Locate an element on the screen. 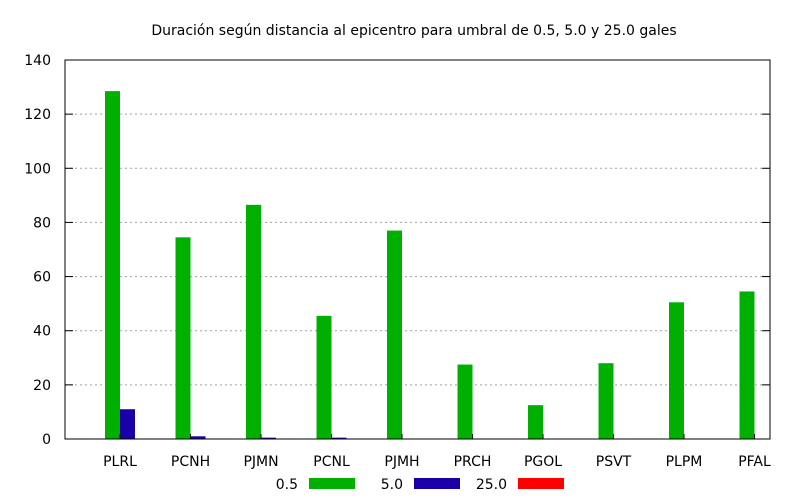 This screenshot has width=800, height=500. x-tick-label: PJMH is located at coordinates (401, 462).